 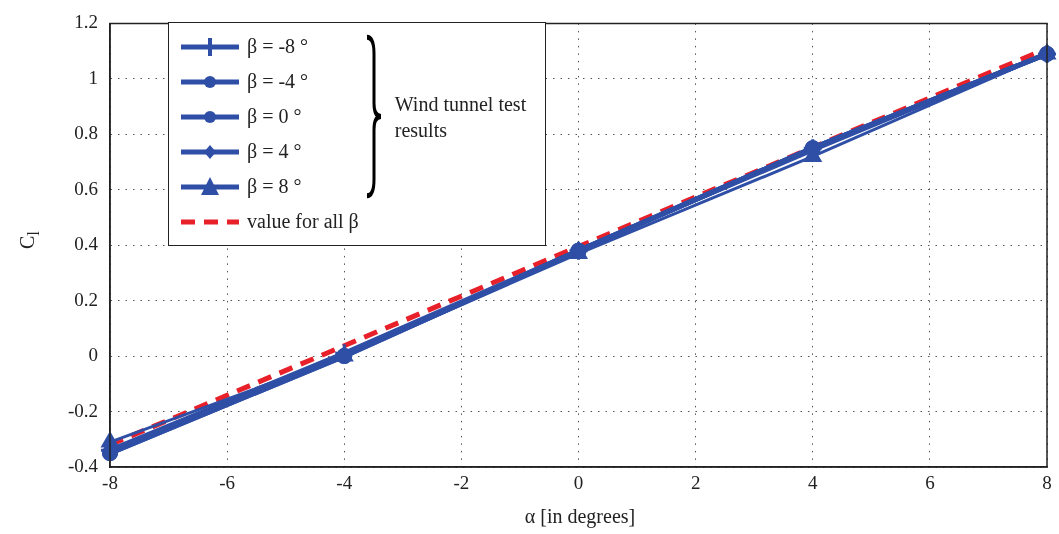 I want to click on legend-label: β = -4 °, so click(x=278, y=81).